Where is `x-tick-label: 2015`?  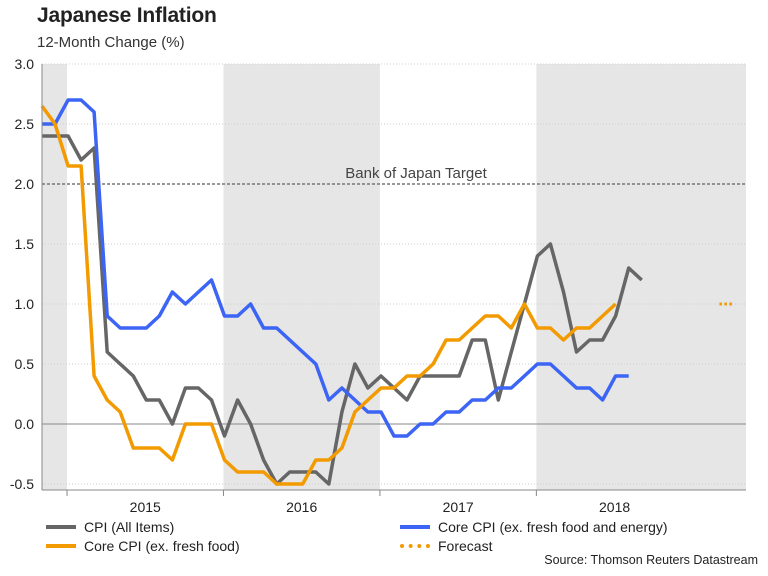
x-tick-label: 2015 is located at coordinates (145, 507).